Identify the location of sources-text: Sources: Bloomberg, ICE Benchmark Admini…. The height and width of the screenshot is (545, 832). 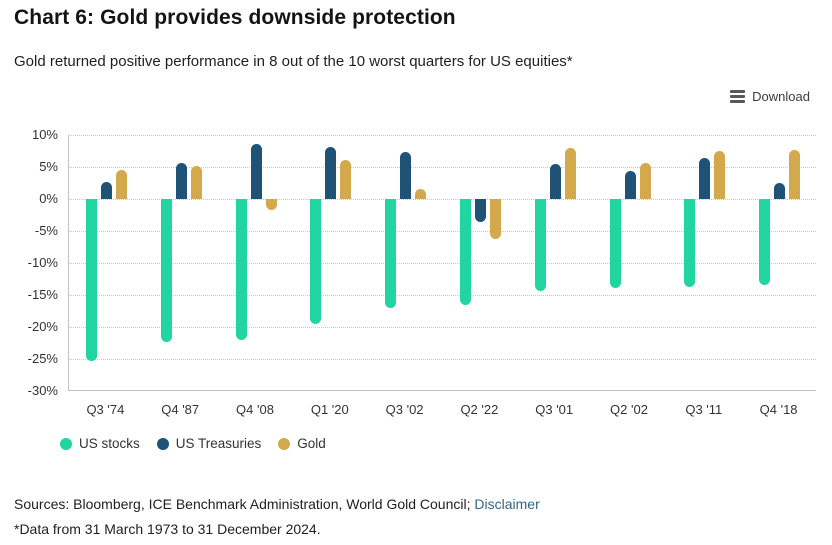
(277, 504).